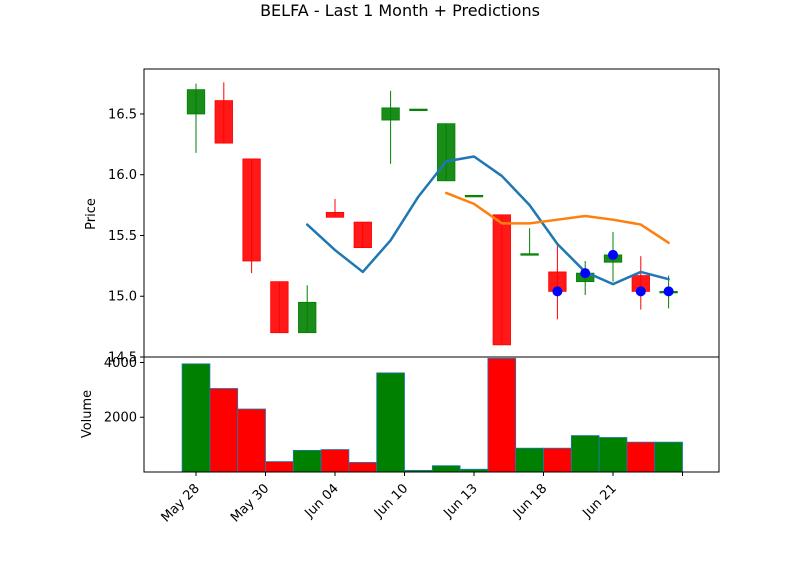 The height and width of the screenshot is (579, 800). I want to click on price-ytick-label: 15.5, so click(122, 236).